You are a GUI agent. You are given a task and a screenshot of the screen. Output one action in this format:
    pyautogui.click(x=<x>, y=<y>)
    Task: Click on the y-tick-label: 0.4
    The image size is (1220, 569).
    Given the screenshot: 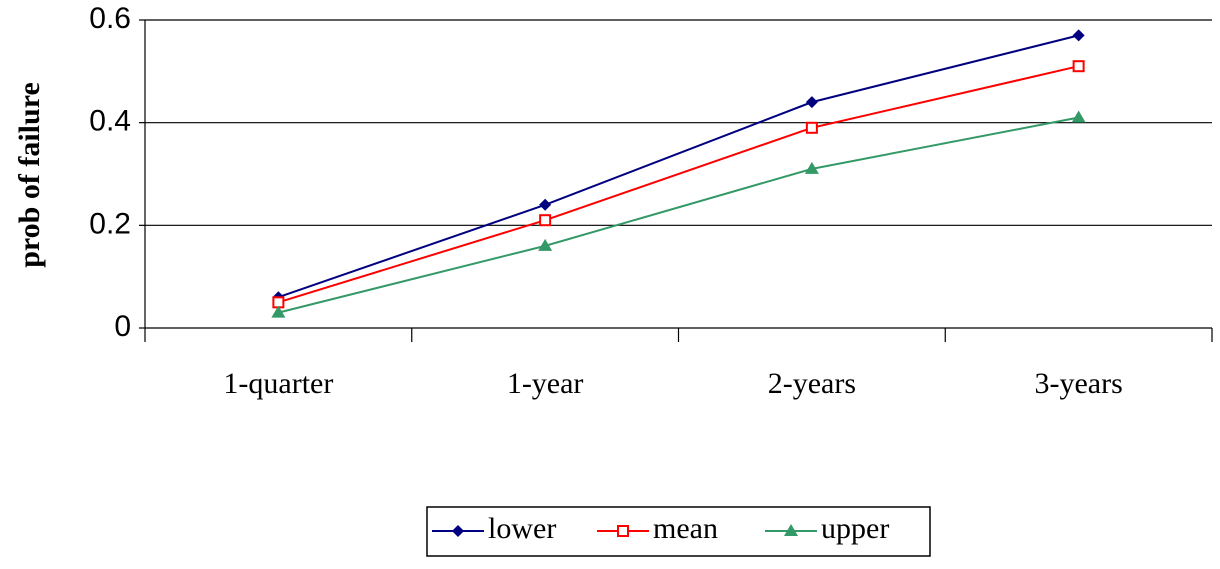 What is the action you would take?
    pyautogui.click(x=110, y=121)
    